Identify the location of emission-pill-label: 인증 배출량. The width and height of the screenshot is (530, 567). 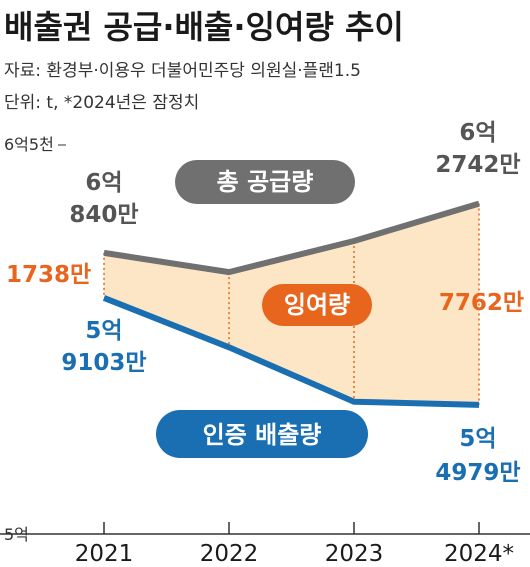
(262, 435).